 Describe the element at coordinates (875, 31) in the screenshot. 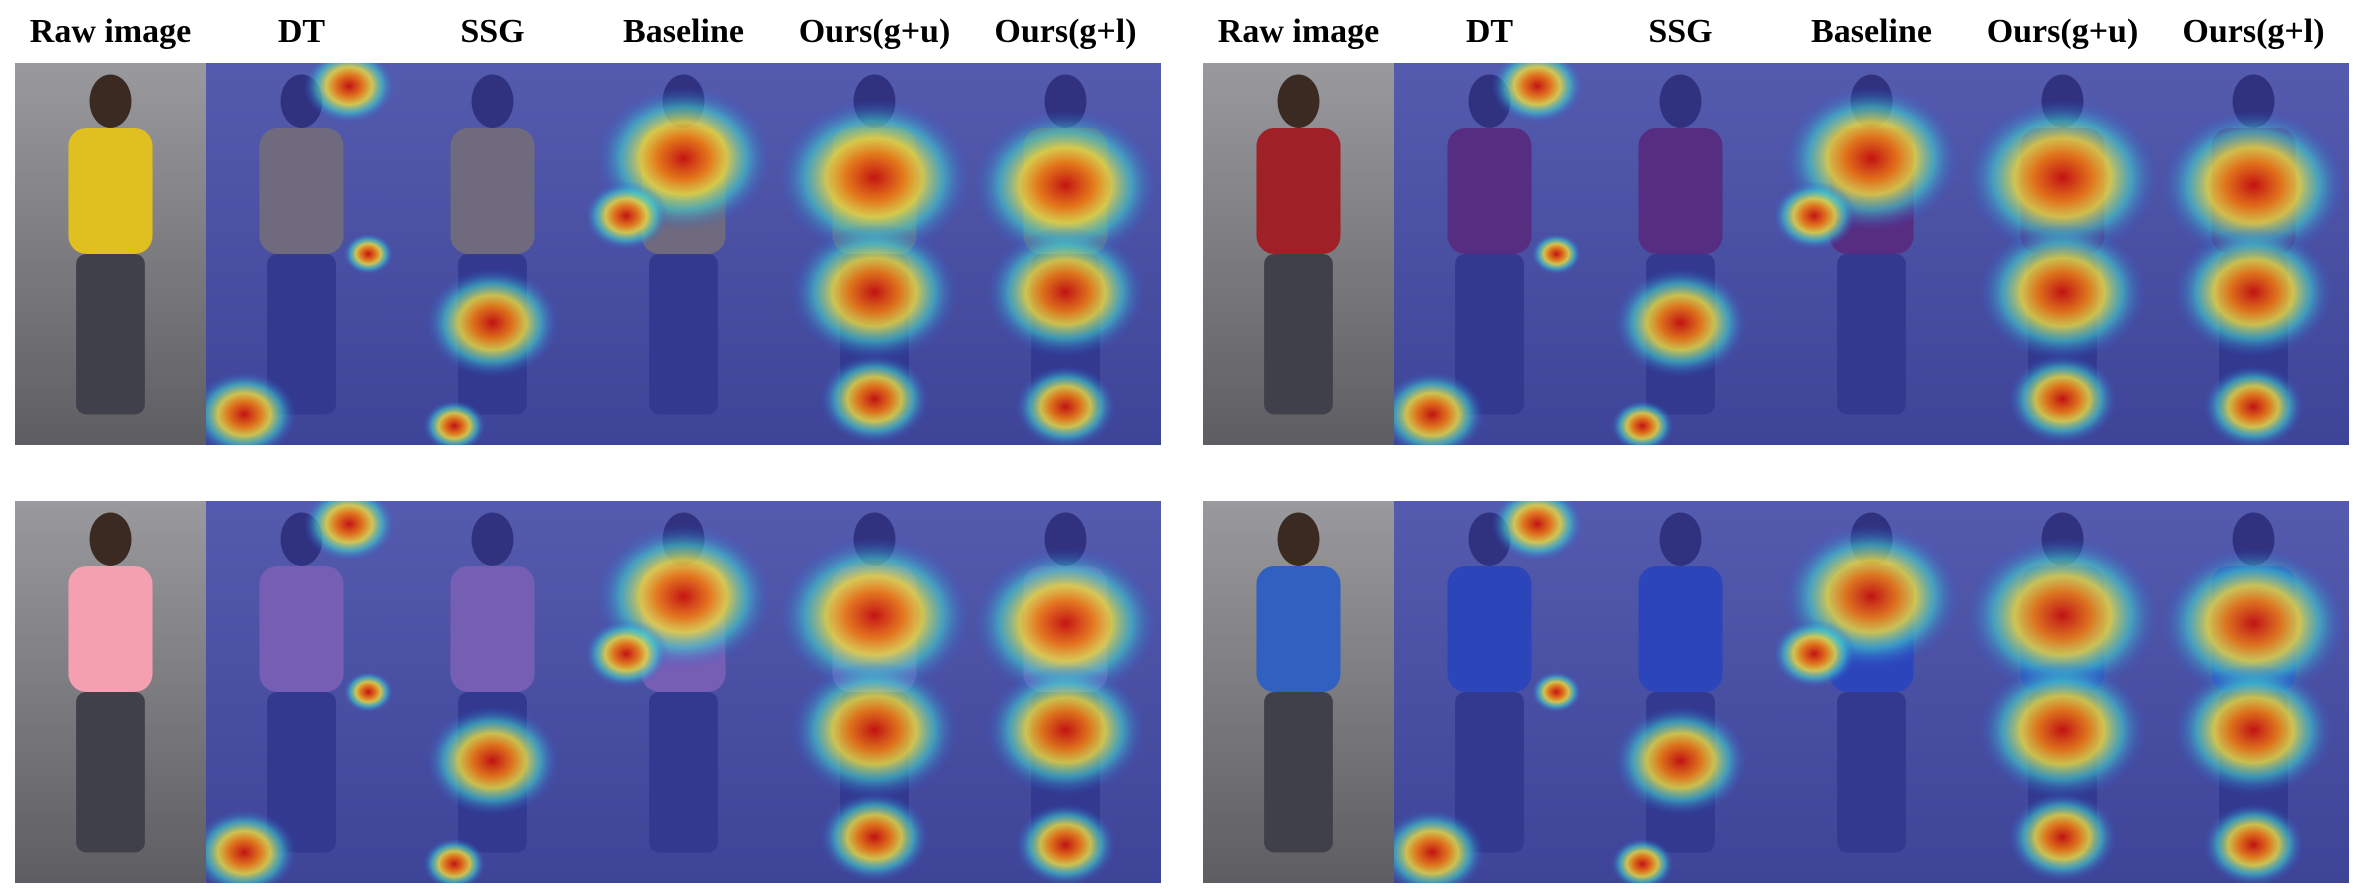

I see `column-header: Ours(g+u)` at that location.